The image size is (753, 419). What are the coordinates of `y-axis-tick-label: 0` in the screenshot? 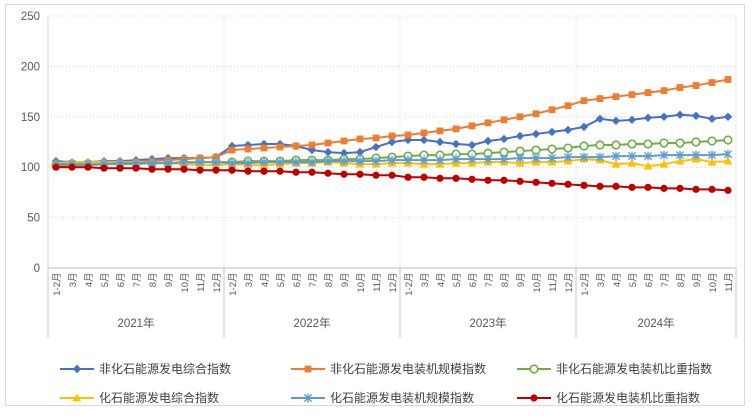 It's located at (37, 269).